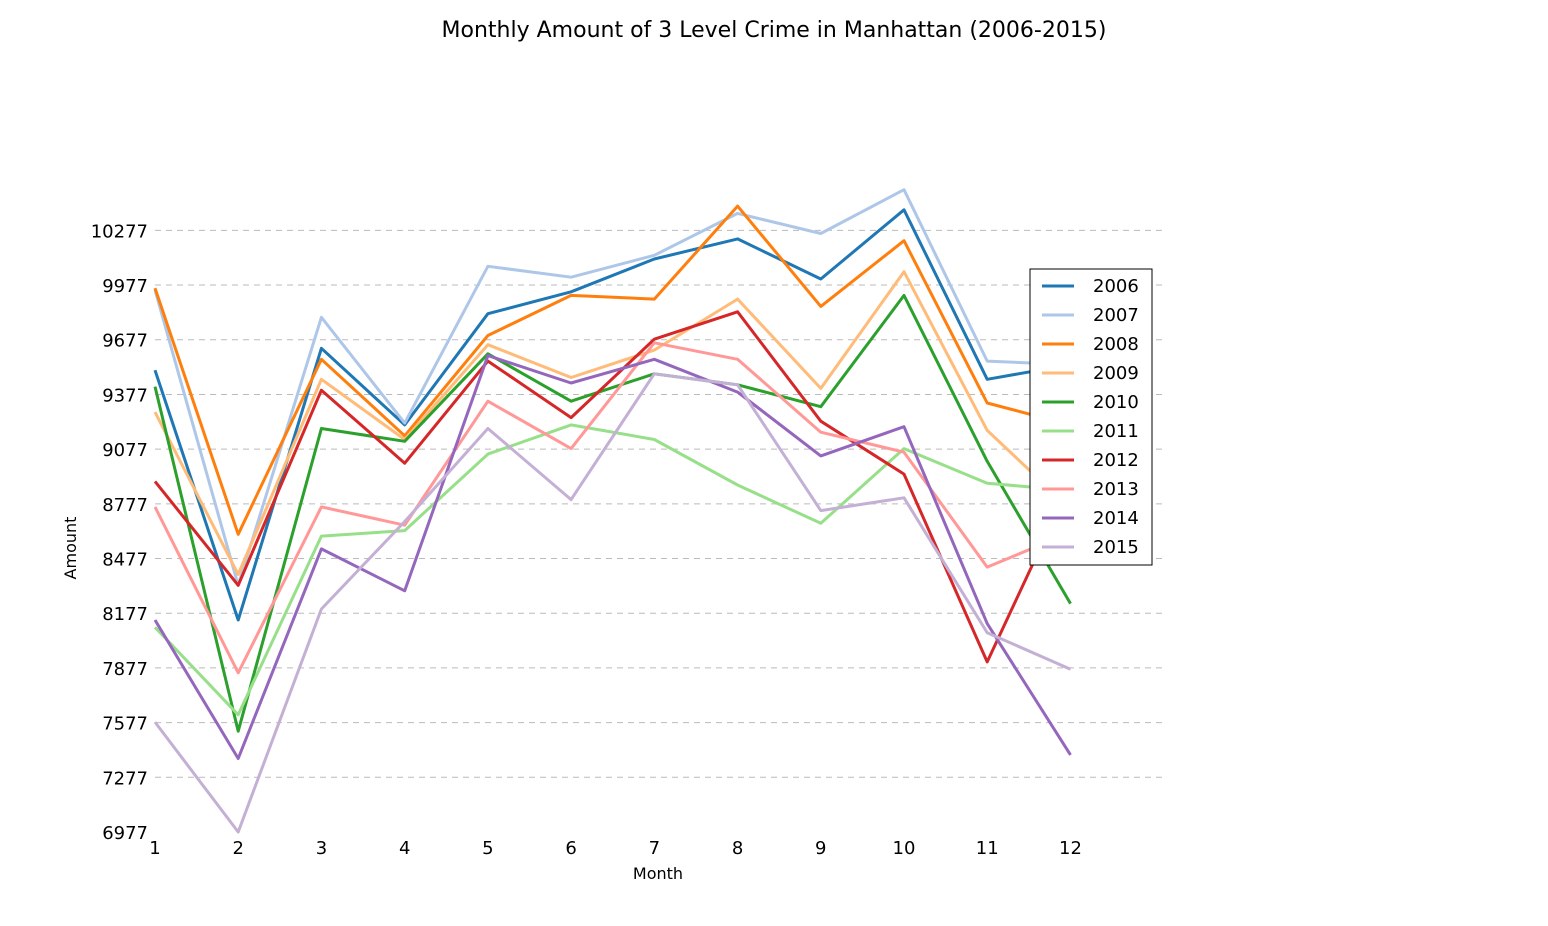 The image size is (1548, 926). What do you see at coordinates (1116, 402) in the screenshot?
I see `legend-label-2010: 2010` at bounding box center [1116, 402].